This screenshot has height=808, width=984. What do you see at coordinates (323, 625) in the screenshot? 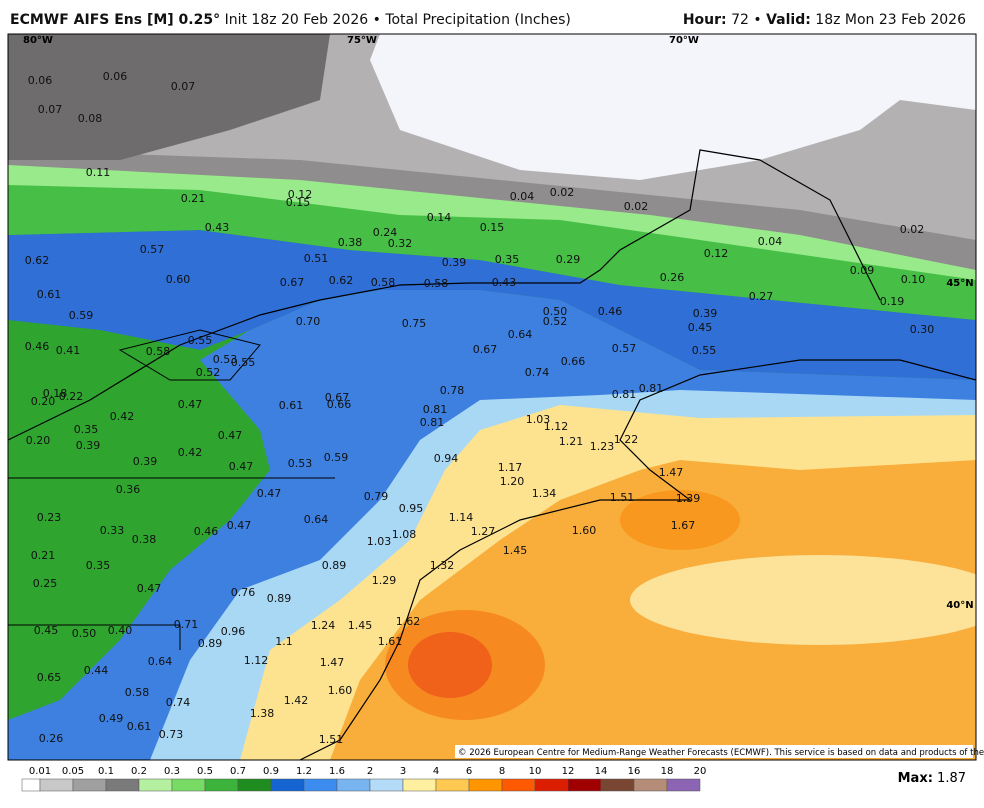
I see `value-label: 1.24` at bounding box center [323, 625].